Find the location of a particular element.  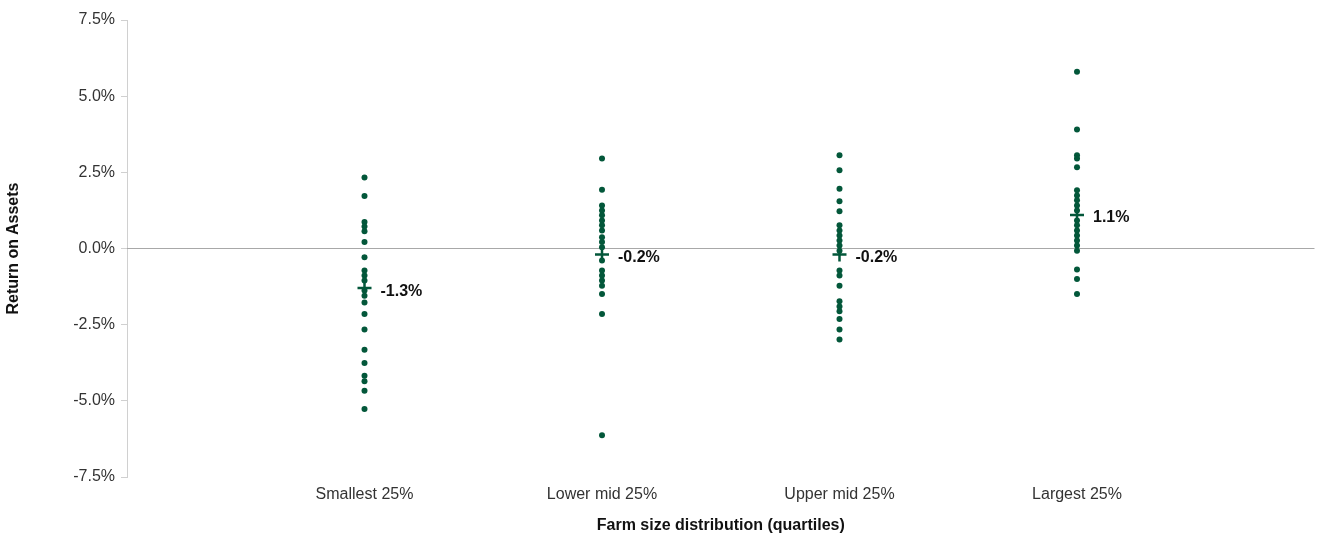

y-tick-label: 2.5% is located at coordinates (96, 171).